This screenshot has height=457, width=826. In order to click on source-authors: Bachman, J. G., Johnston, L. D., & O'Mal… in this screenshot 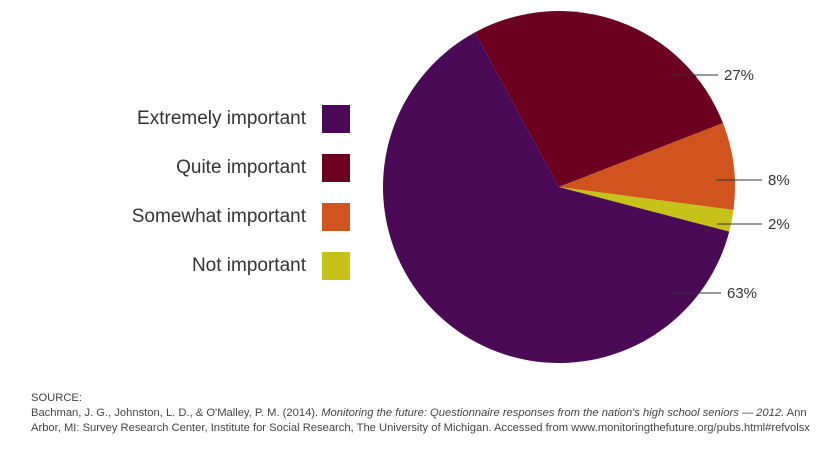, I will do `click(176, 413)`.